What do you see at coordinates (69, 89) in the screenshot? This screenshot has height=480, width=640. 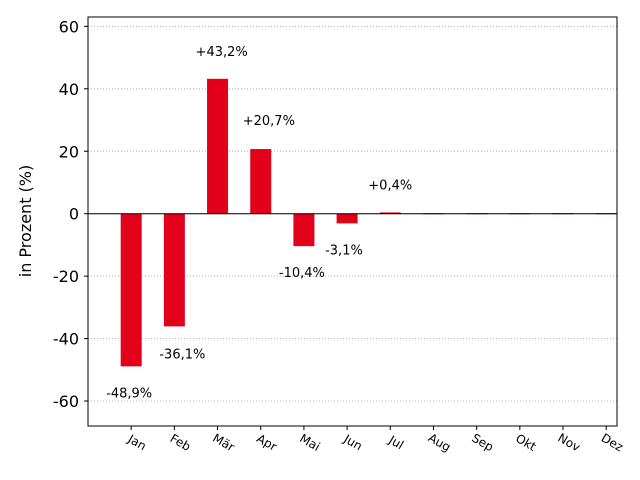 I see `y-tick-label: 40` at bounding box center [69, 89].